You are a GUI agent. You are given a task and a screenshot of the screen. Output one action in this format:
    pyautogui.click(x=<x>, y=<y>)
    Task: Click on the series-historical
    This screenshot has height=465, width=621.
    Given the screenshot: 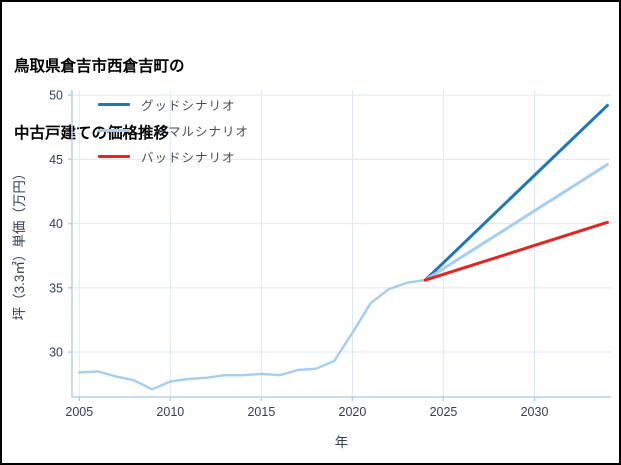 What is the action you would take?
    pyautogui.click(x=252, y=334)
    